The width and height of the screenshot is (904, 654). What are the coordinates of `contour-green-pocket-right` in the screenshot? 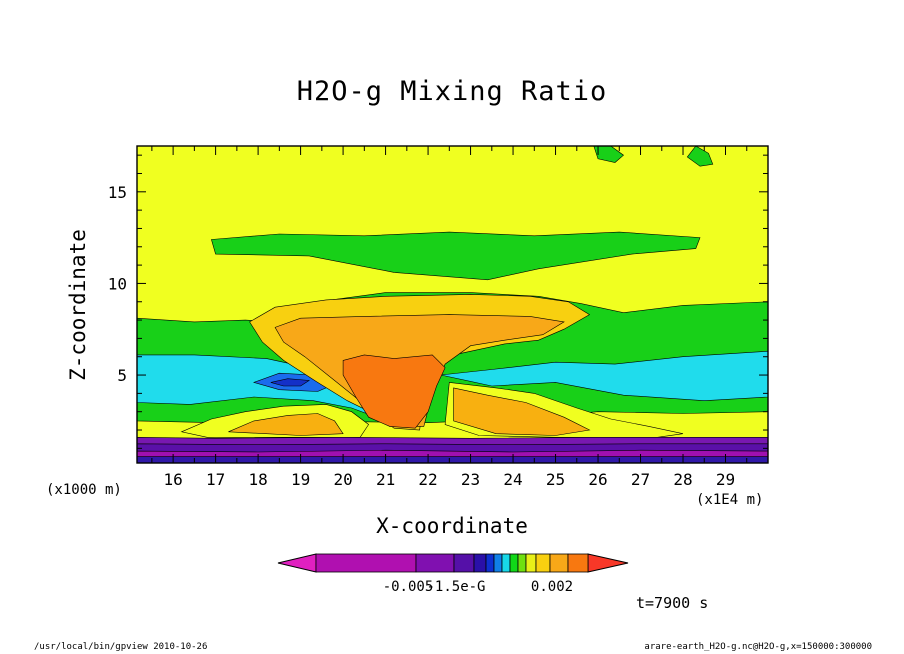 It's located at (700, 156).